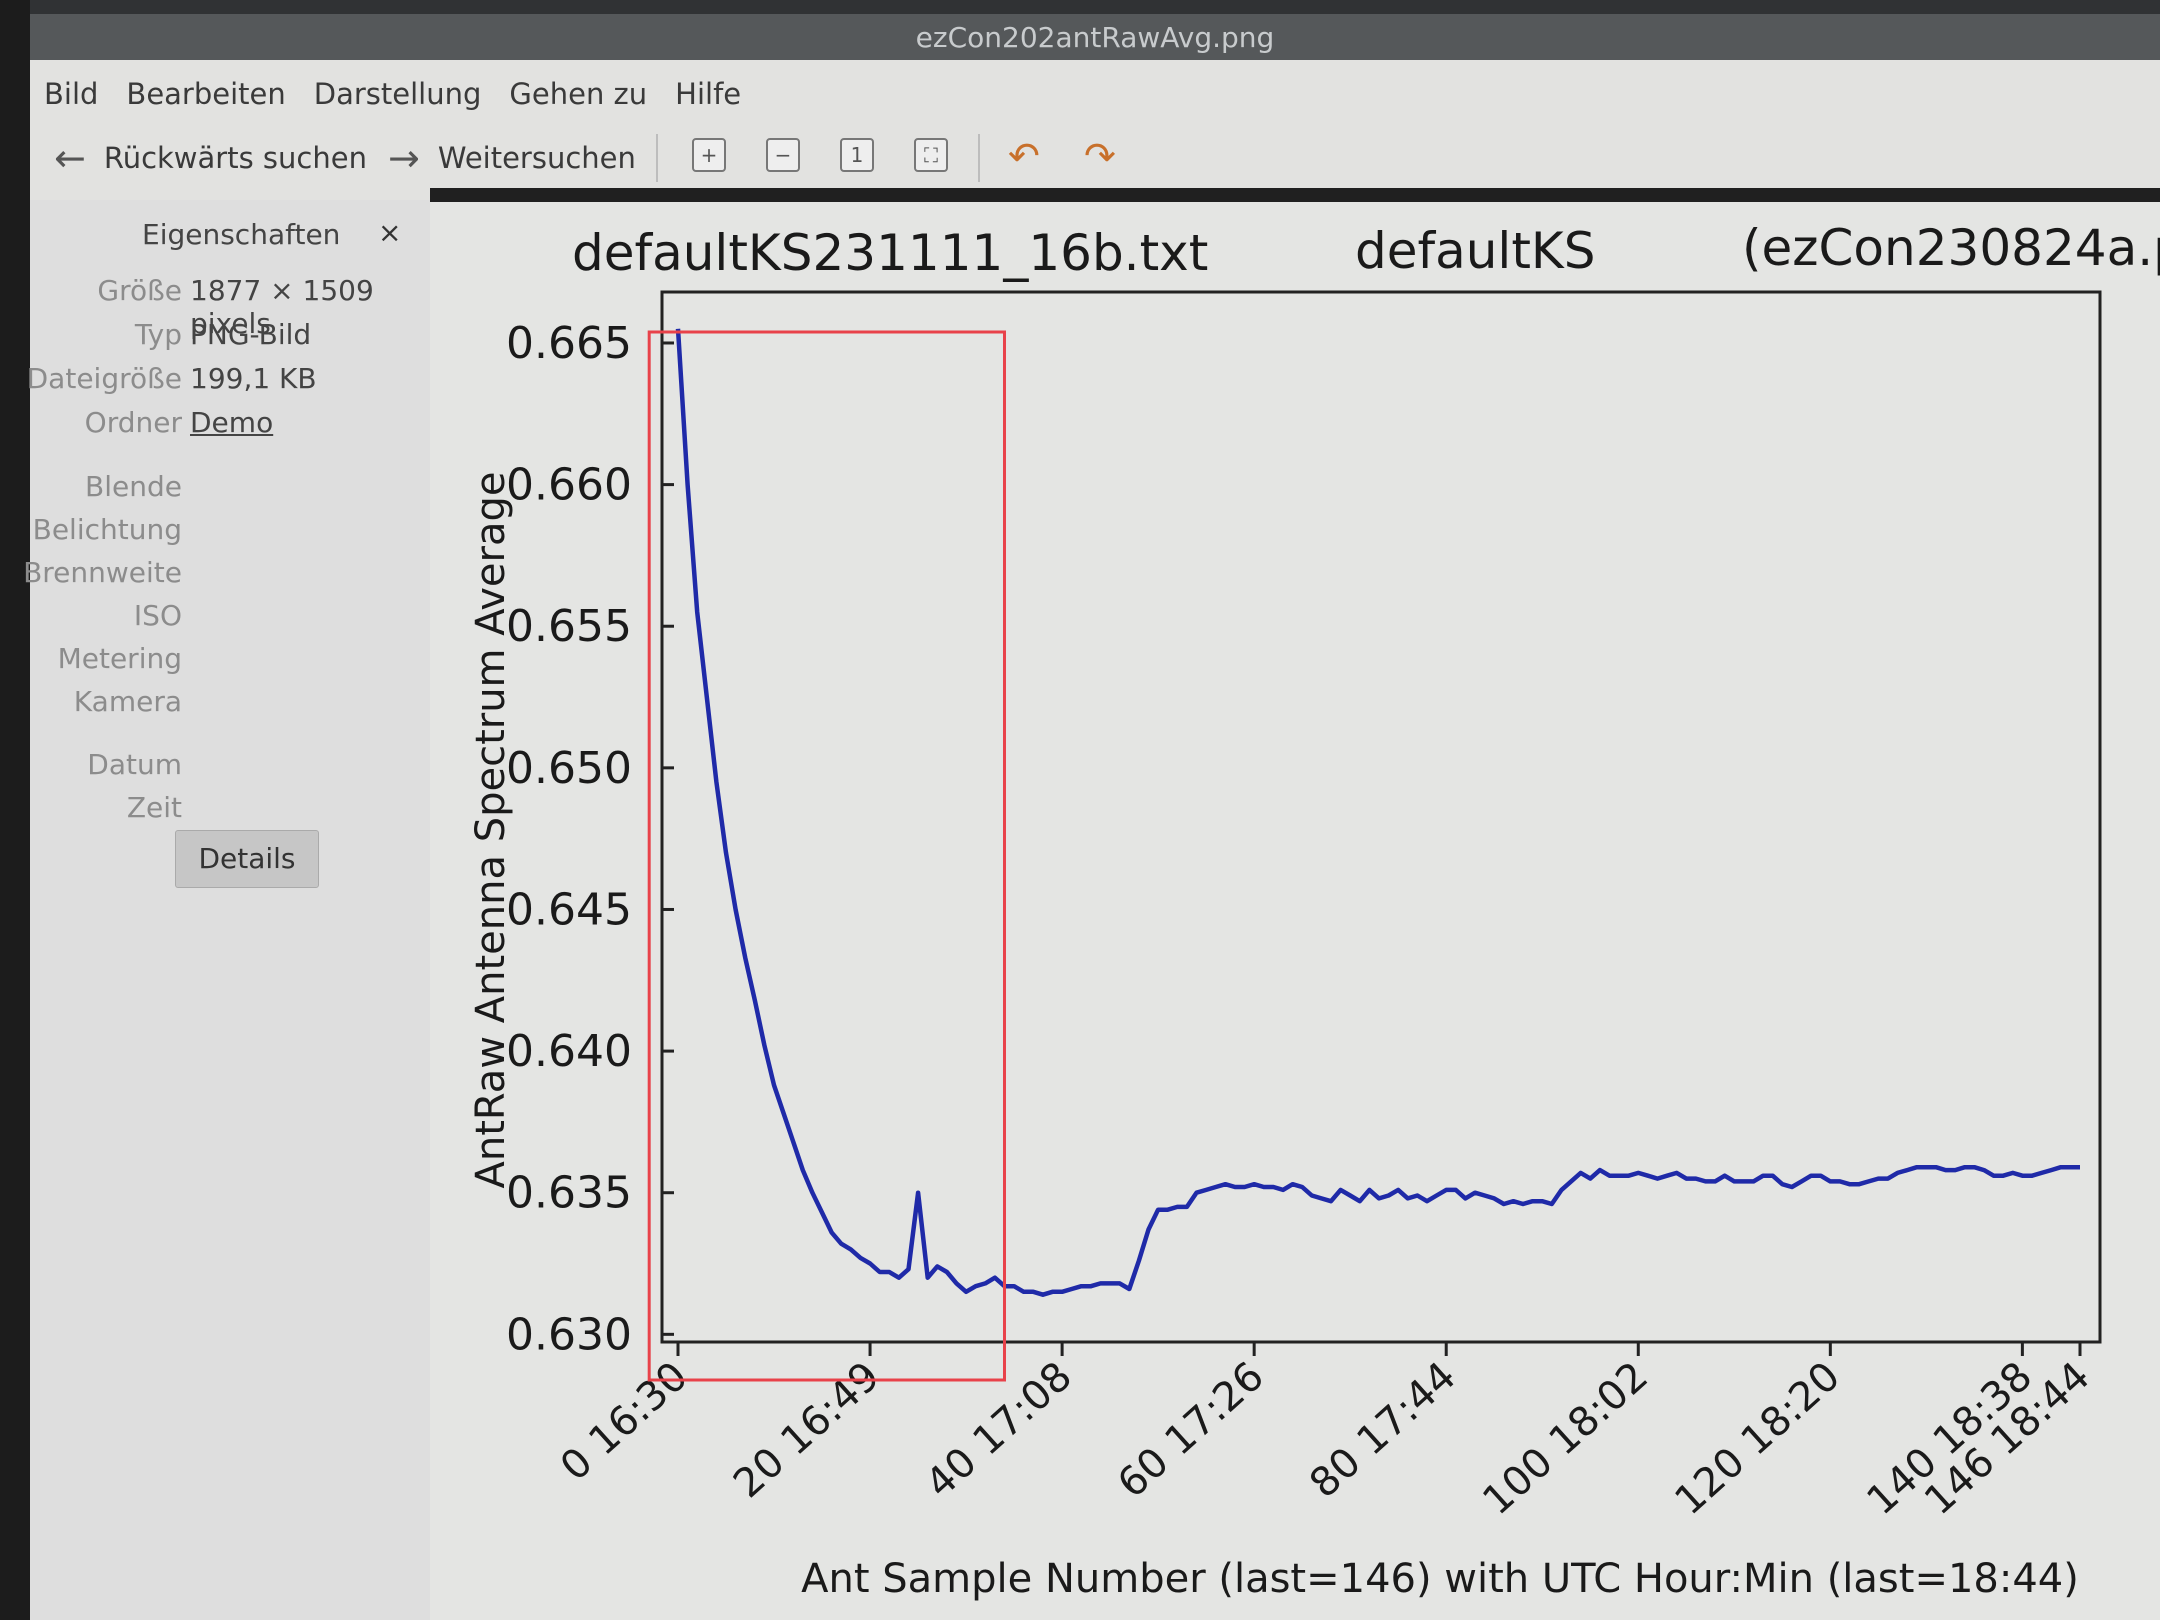 The width and height of the screenshot is (2160, 1620). What do you see at coordinates (624, 1421) in the screenshot?
I see `x-tick-label: 0 16:30` at bounding box center [624, 1421].